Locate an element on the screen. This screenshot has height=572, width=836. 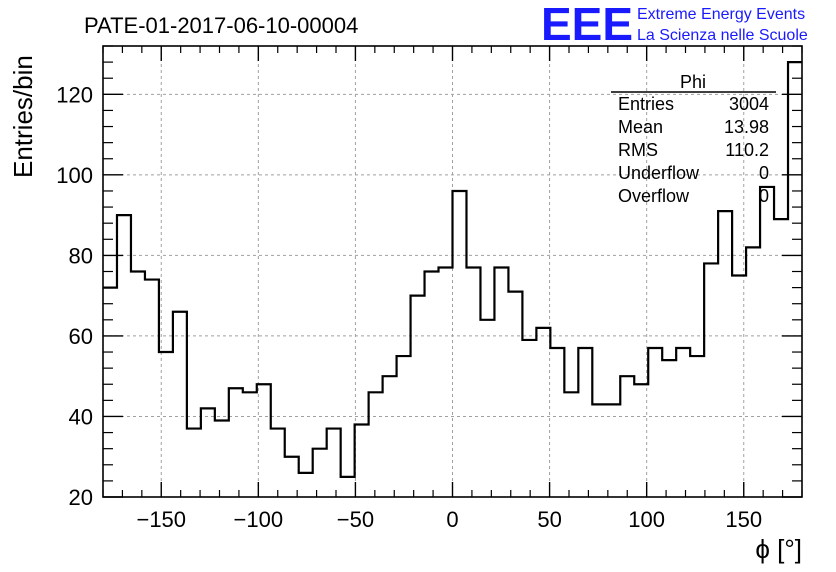
chart-title: PATE-01-2017-06-10-00004 is located at coordinates (221, 25).